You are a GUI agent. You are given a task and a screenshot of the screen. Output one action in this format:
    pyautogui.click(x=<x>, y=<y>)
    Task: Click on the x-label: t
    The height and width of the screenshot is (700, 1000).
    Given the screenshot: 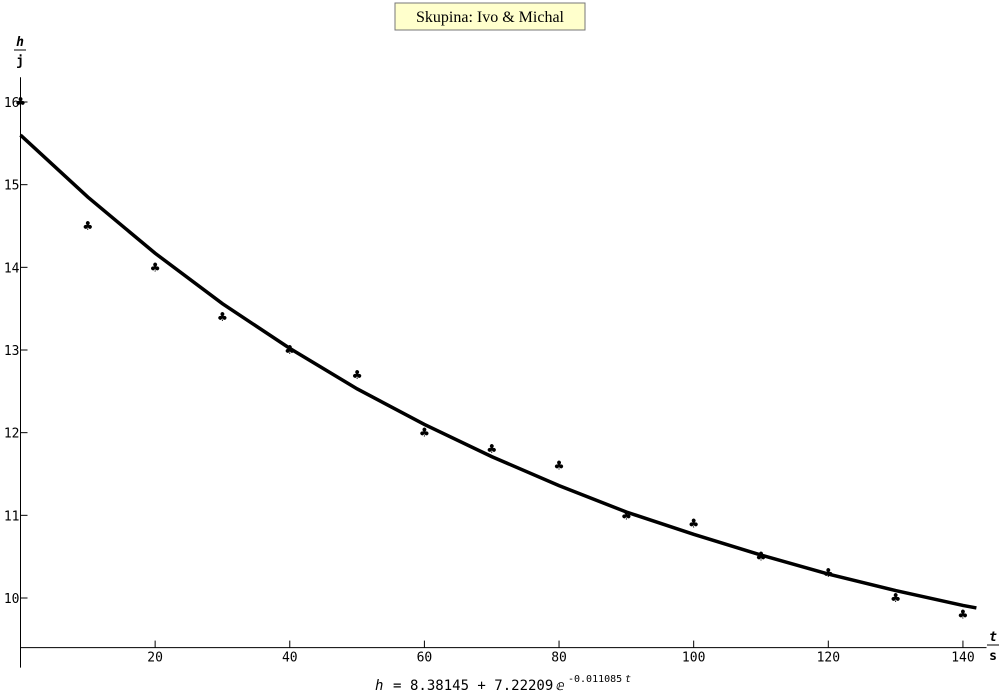 What is the action you would take?
    pyautogui.click(x=993, y=637)
    